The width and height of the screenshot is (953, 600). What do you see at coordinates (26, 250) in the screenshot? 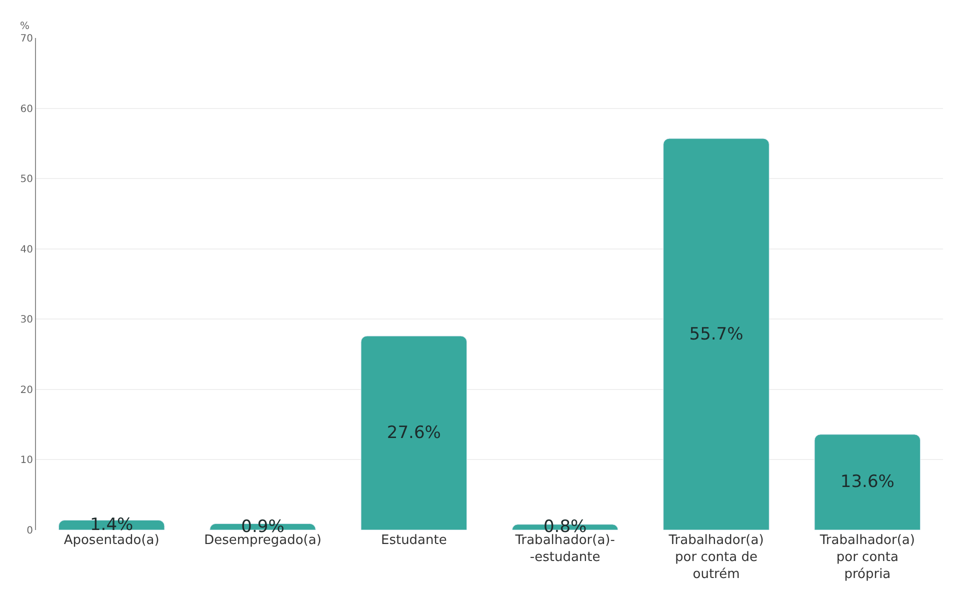
I see `y-tick-label: 40` at bounding box center [26, 250].